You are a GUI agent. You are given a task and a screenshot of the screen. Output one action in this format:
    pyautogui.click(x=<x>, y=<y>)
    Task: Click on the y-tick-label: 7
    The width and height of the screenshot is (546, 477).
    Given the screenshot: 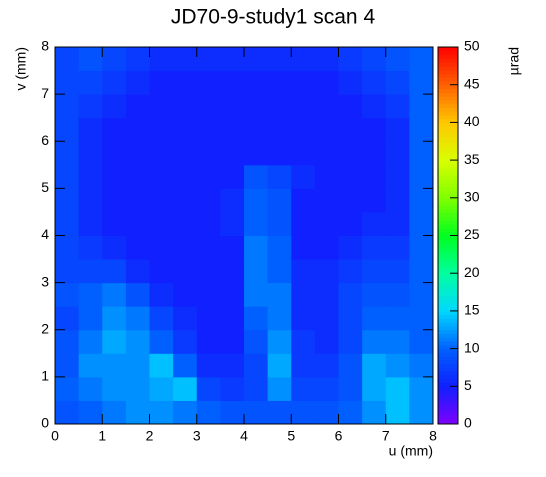 What is the action you would take?
    pyautogui.click(x=45, y=93)
    